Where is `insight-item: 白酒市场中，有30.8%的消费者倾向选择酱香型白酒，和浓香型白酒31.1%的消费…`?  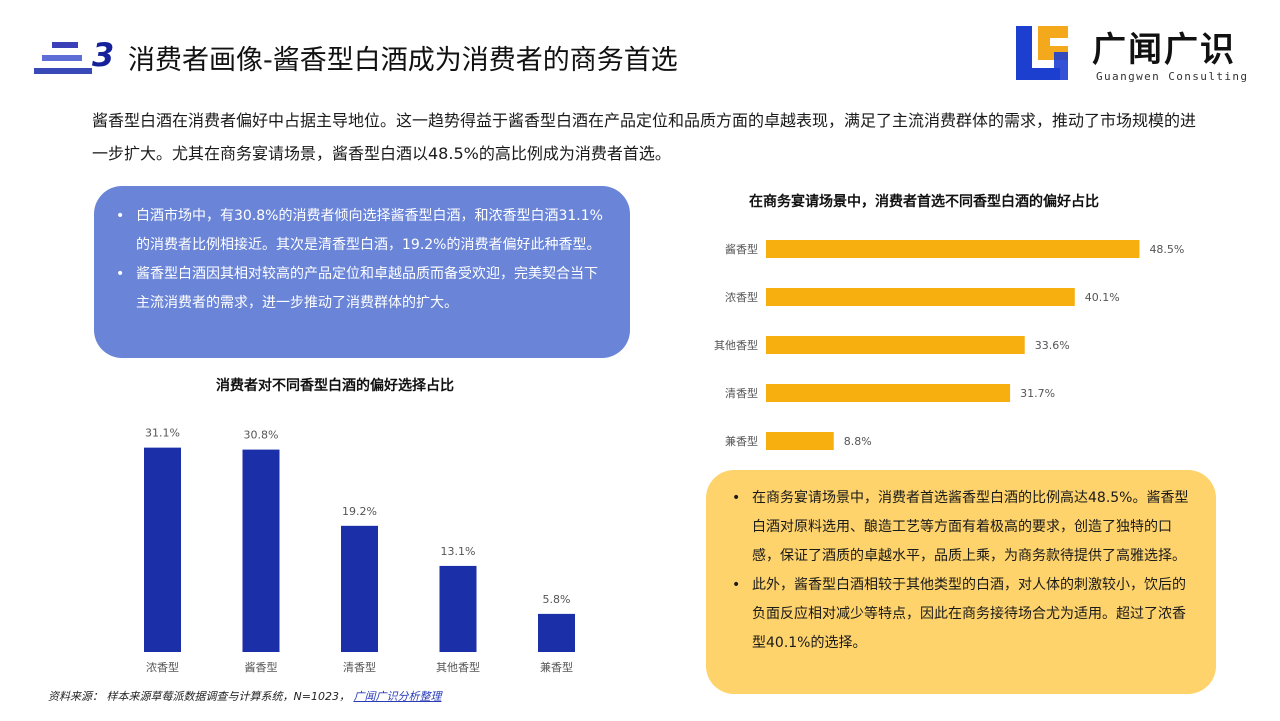 insight-item: 白酒市场中，有30.8%的消费者倾向选择酱香型白酒，和浓香型白酒31.1%的消费… is located at coordinates (359, 231).